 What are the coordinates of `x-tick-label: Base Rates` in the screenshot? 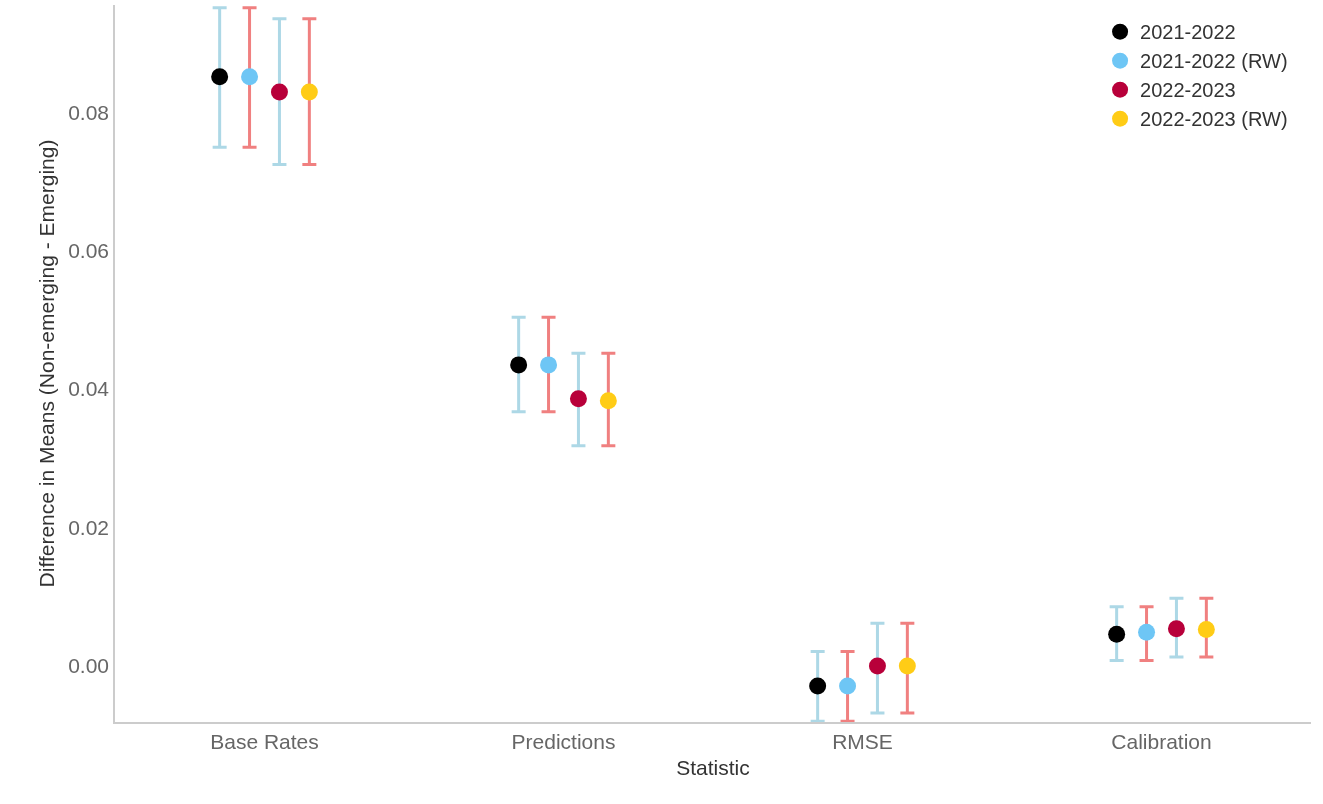 It's located at (264, 741).